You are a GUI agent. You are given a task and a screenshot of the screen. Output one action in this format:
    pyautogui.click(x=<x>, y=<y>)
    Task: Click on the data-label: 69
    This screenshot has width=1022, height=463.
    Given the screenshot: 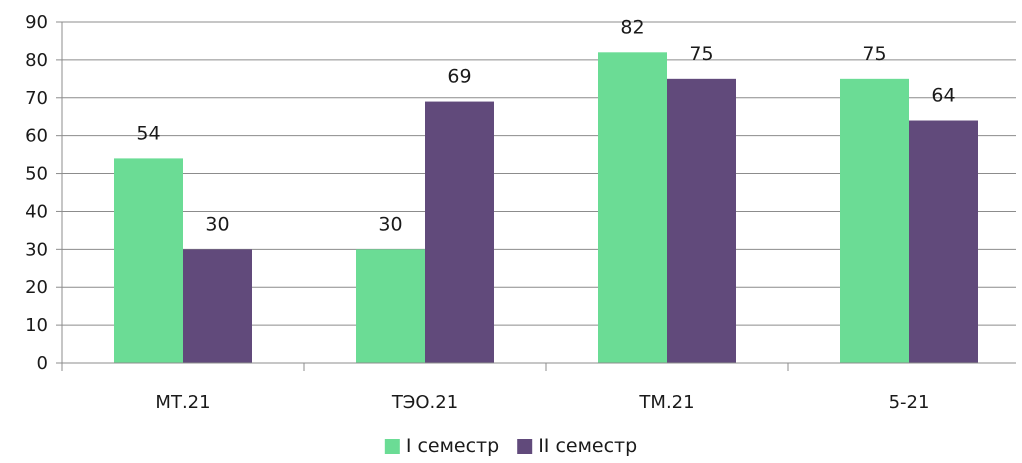 What is the action you would take?
    pyautogui.click(x=459, y=77)
    